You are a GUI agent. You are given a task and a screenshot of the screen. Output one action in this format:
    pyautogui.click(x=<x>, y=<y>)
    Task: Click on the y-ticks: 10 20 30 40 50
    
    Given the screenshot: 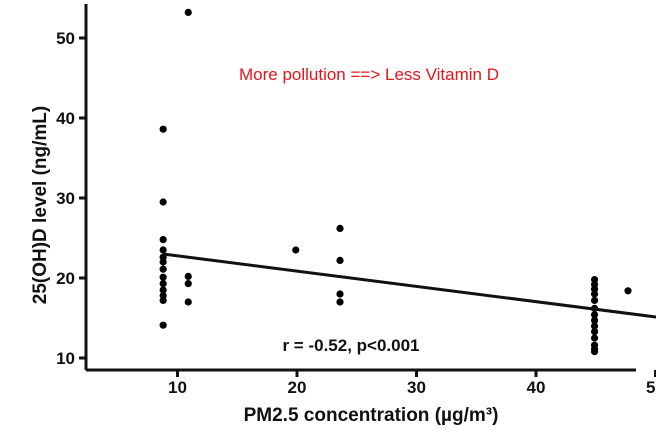 What is the action you would take?
    pyautogui.click(x=71, y=198)
    